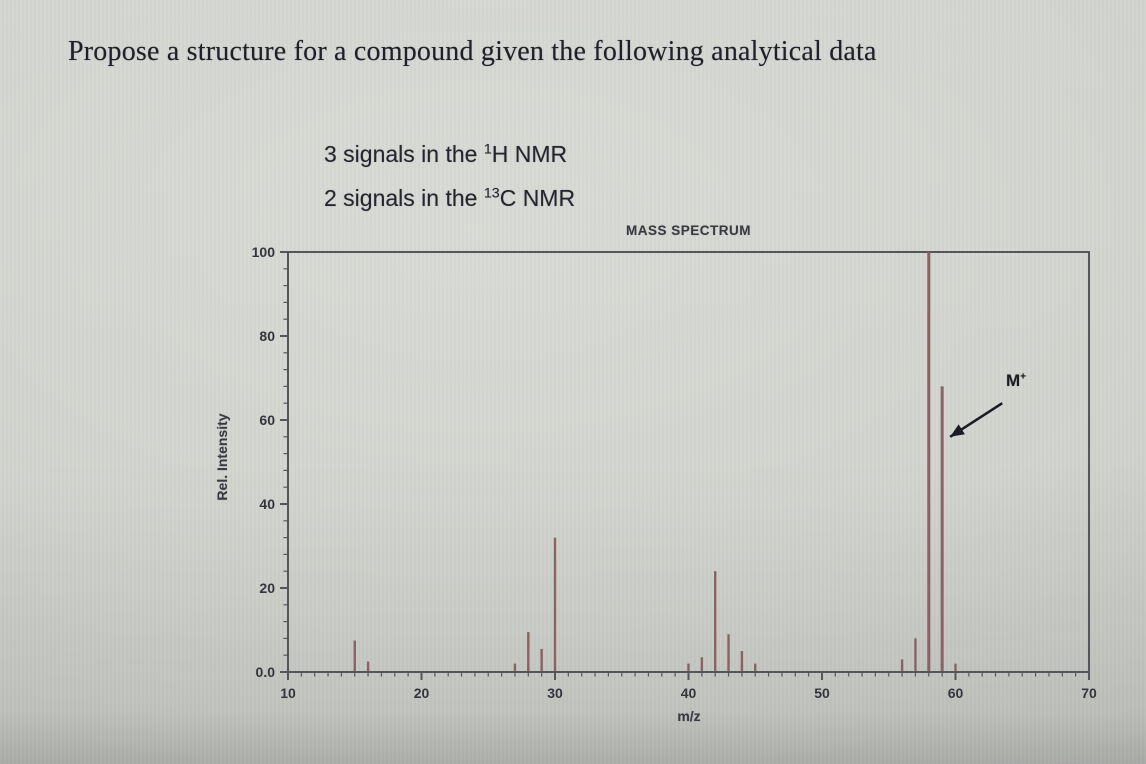 This screenshot has width=1146, height=764. What do you see at coordinates (264, 252) in the screenshot?
I see `y-tick-label-100: 100` at bounding box center [264, 252].